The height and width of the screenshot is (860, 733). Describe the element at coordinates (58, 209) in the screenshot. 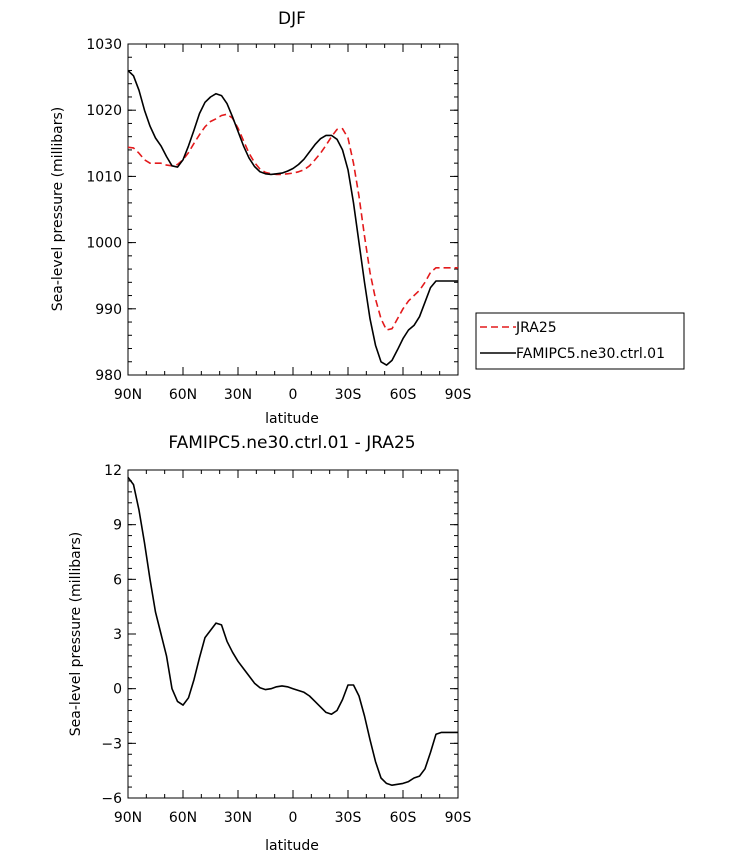

I see `top-y-axis-label: Sea-level pressure (millibars)` at that location.